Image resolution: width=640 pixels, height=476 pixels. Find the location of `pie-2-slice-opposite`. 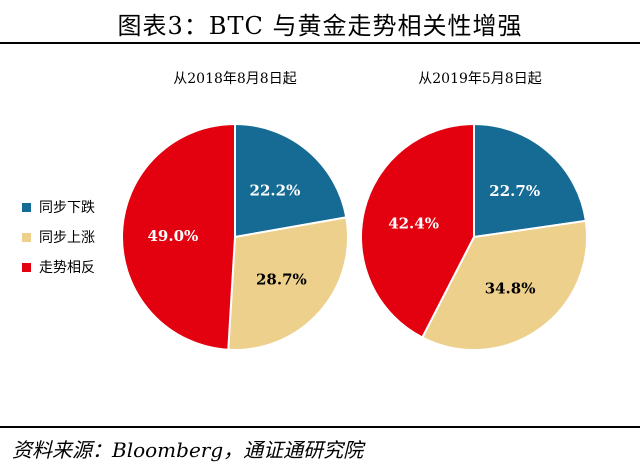

pie-2-slice-opposite is located at coordinates (417, 230).